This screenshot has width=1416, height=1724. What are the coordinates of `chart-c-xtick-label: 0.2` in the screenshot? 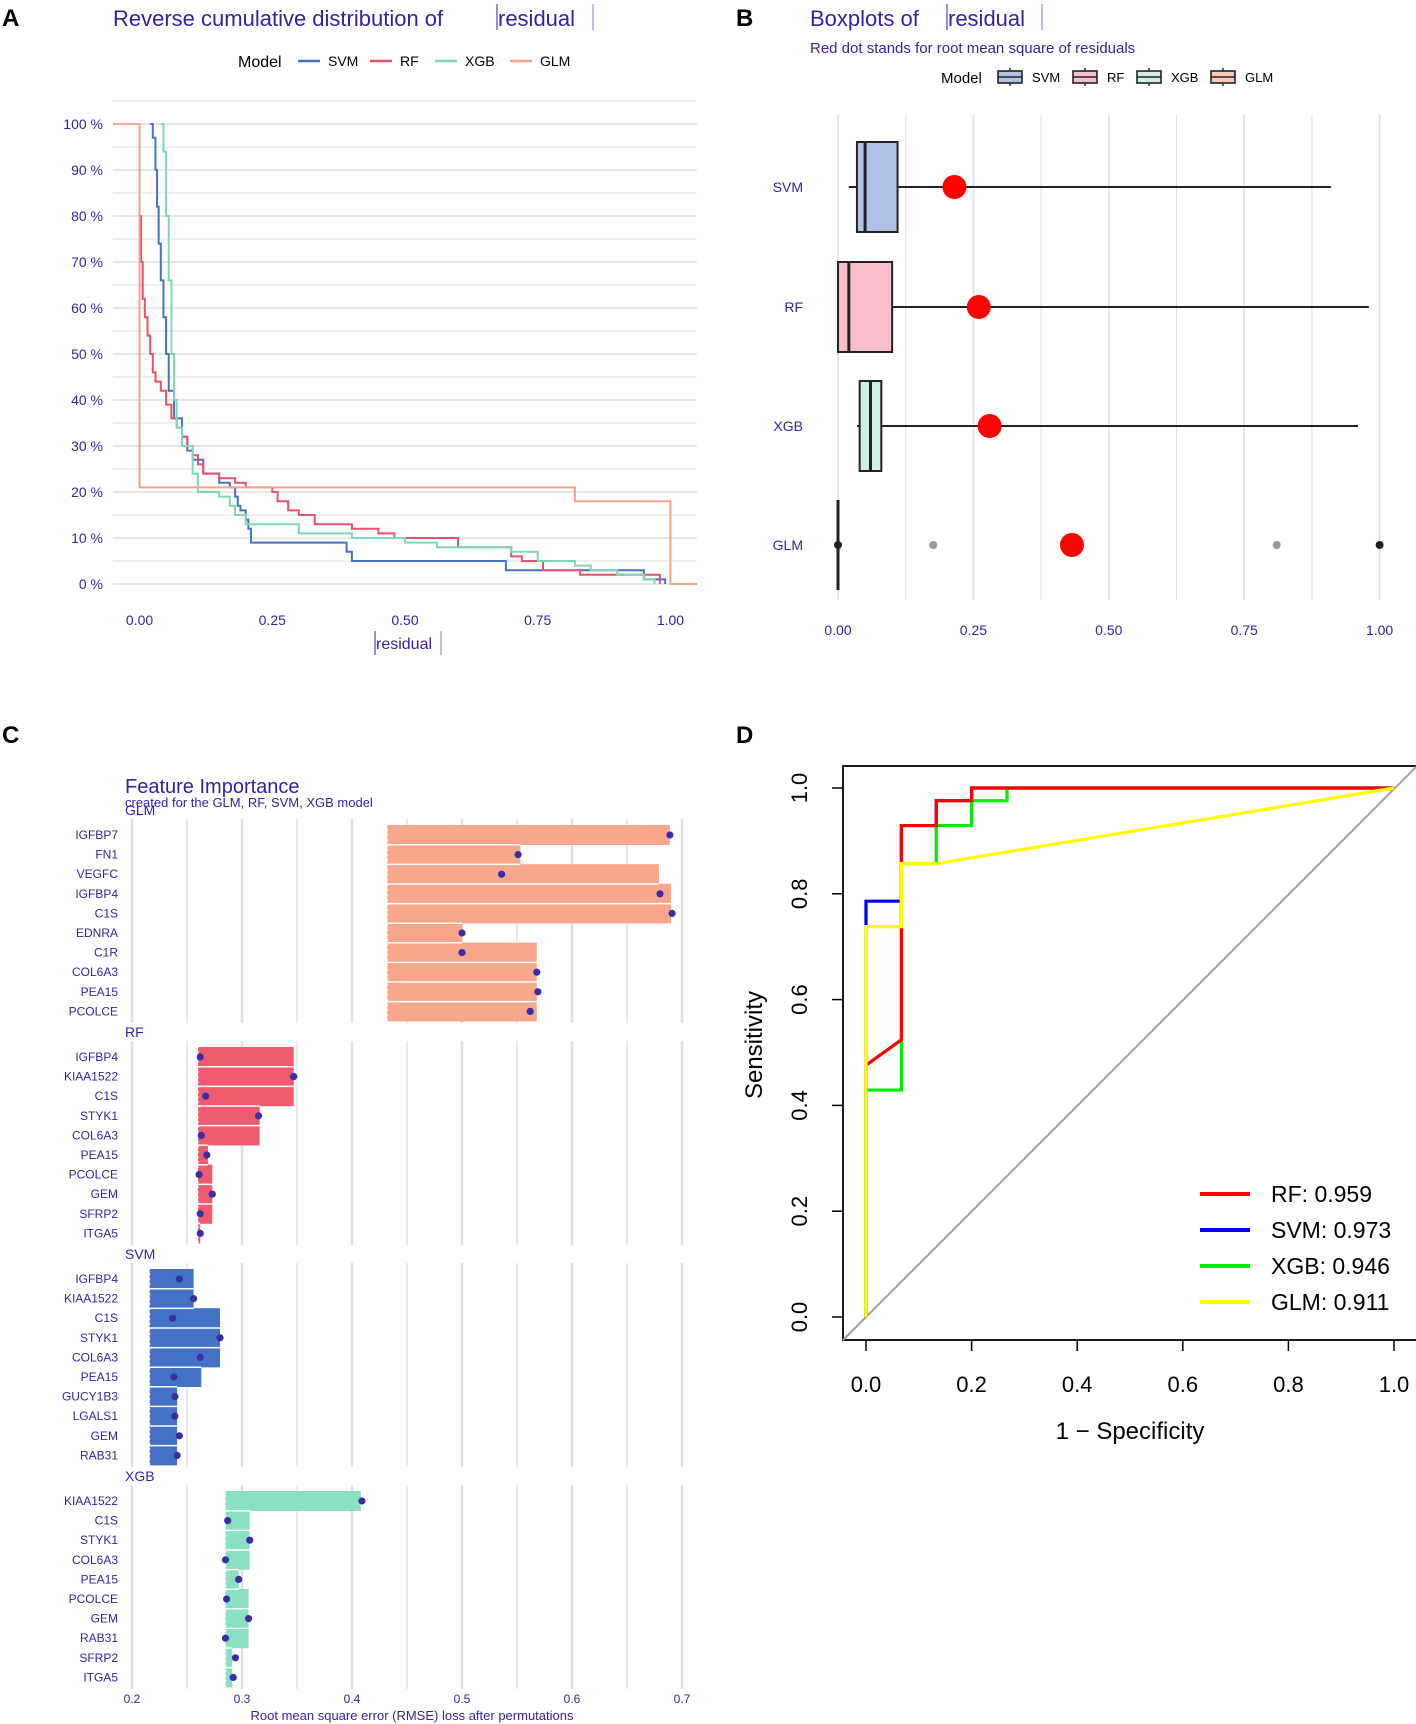 It's located at (132, 1699).